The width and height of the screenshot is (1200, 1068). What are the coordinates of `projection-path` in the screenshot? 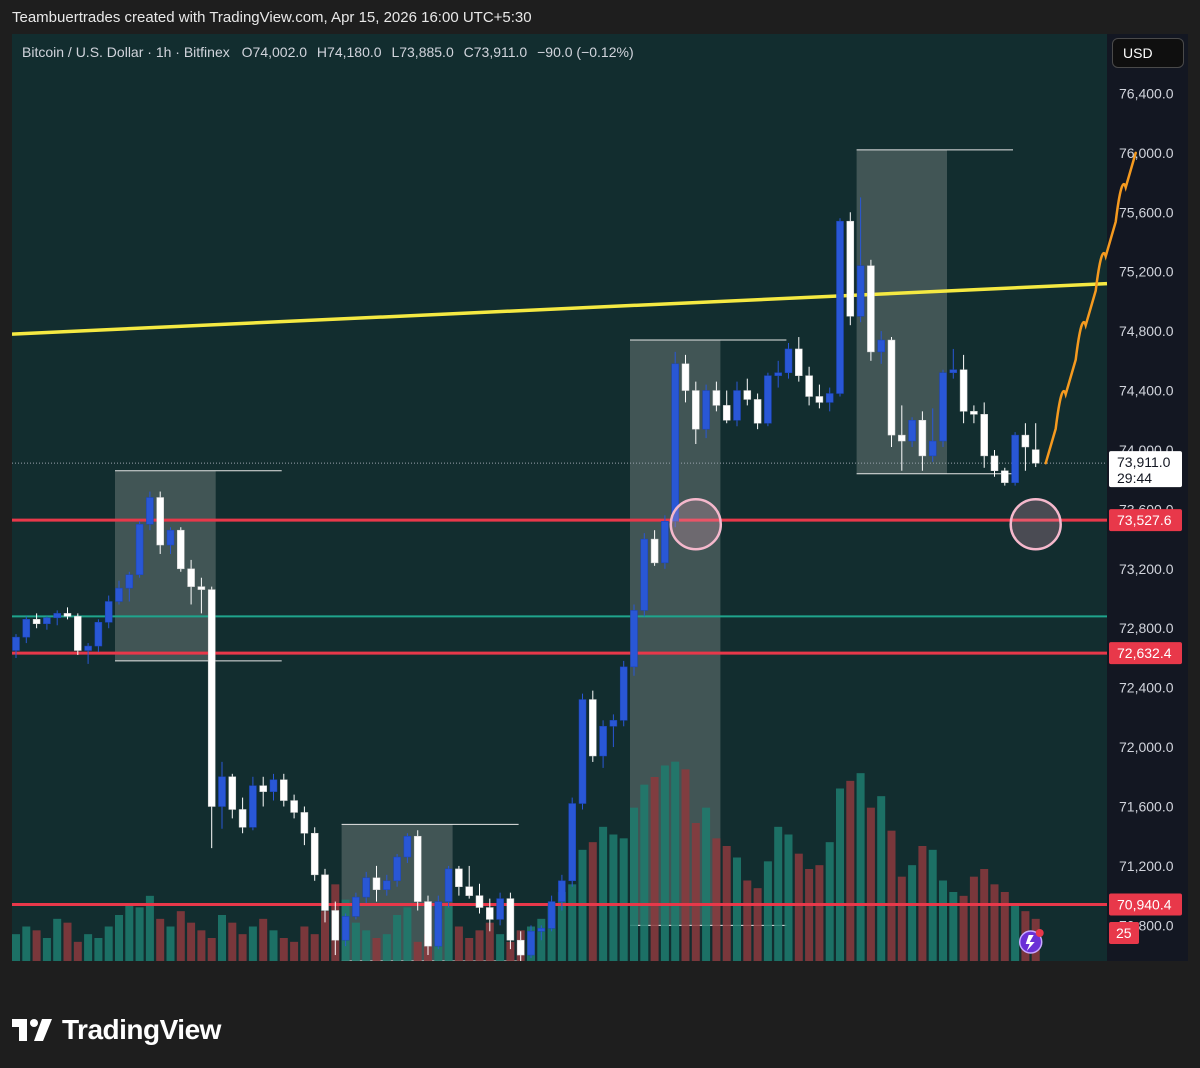 It's located at (1090, 308).